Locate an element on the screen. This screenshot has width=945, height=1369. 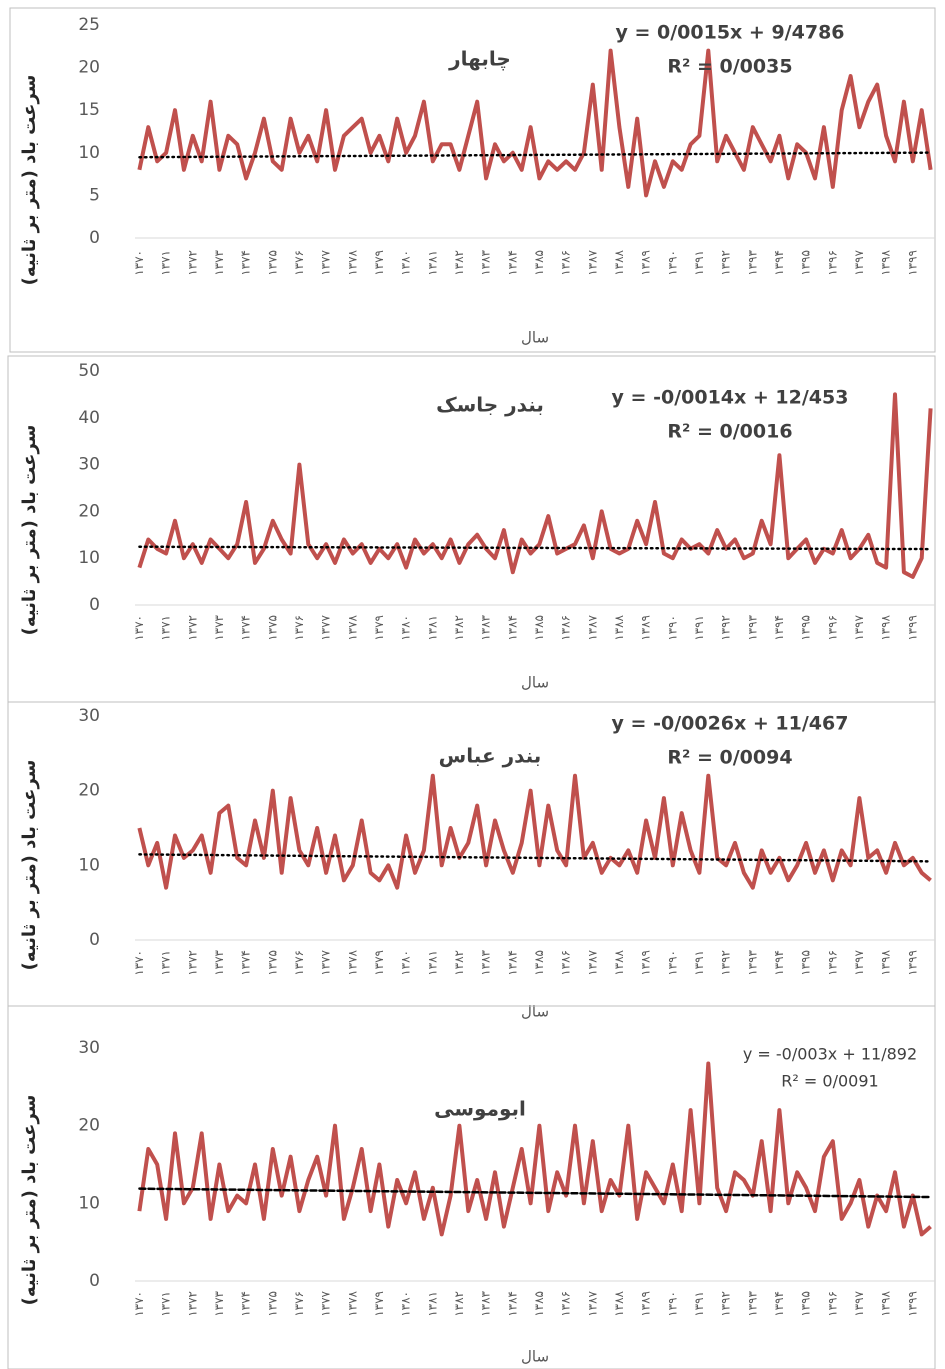
trend-r2: R² = 0/0016 is located at coordinates (729, 432).